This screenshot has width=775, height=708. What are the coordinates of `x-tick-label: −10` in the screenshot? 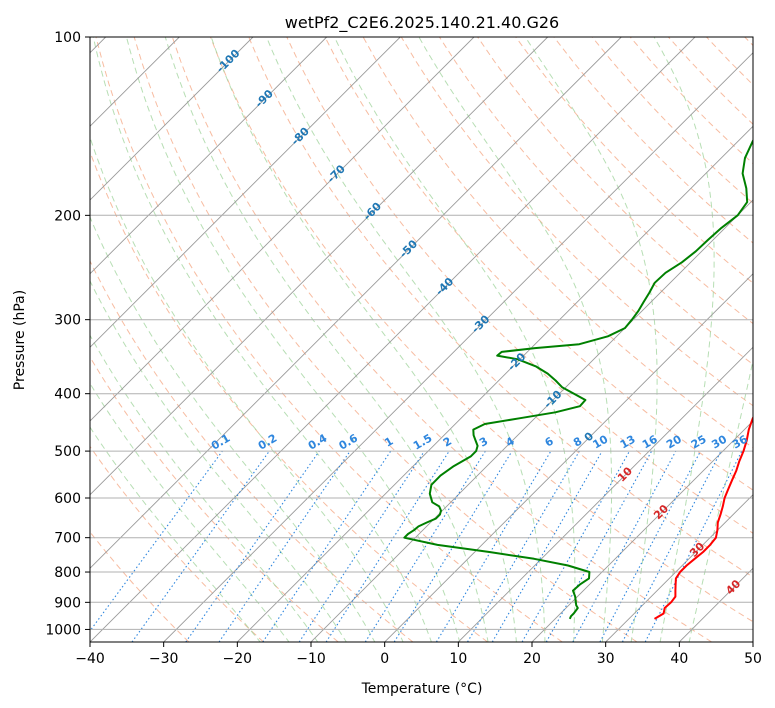 It's located at (311, 659).